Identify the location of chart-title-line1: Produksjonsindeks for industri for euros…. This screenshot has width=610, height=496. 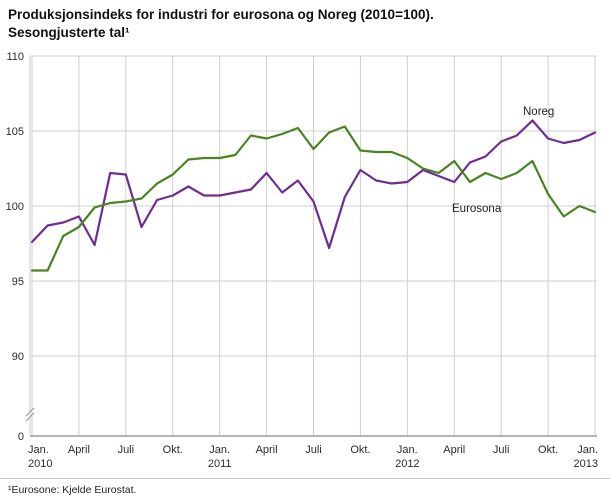
(221, 14).